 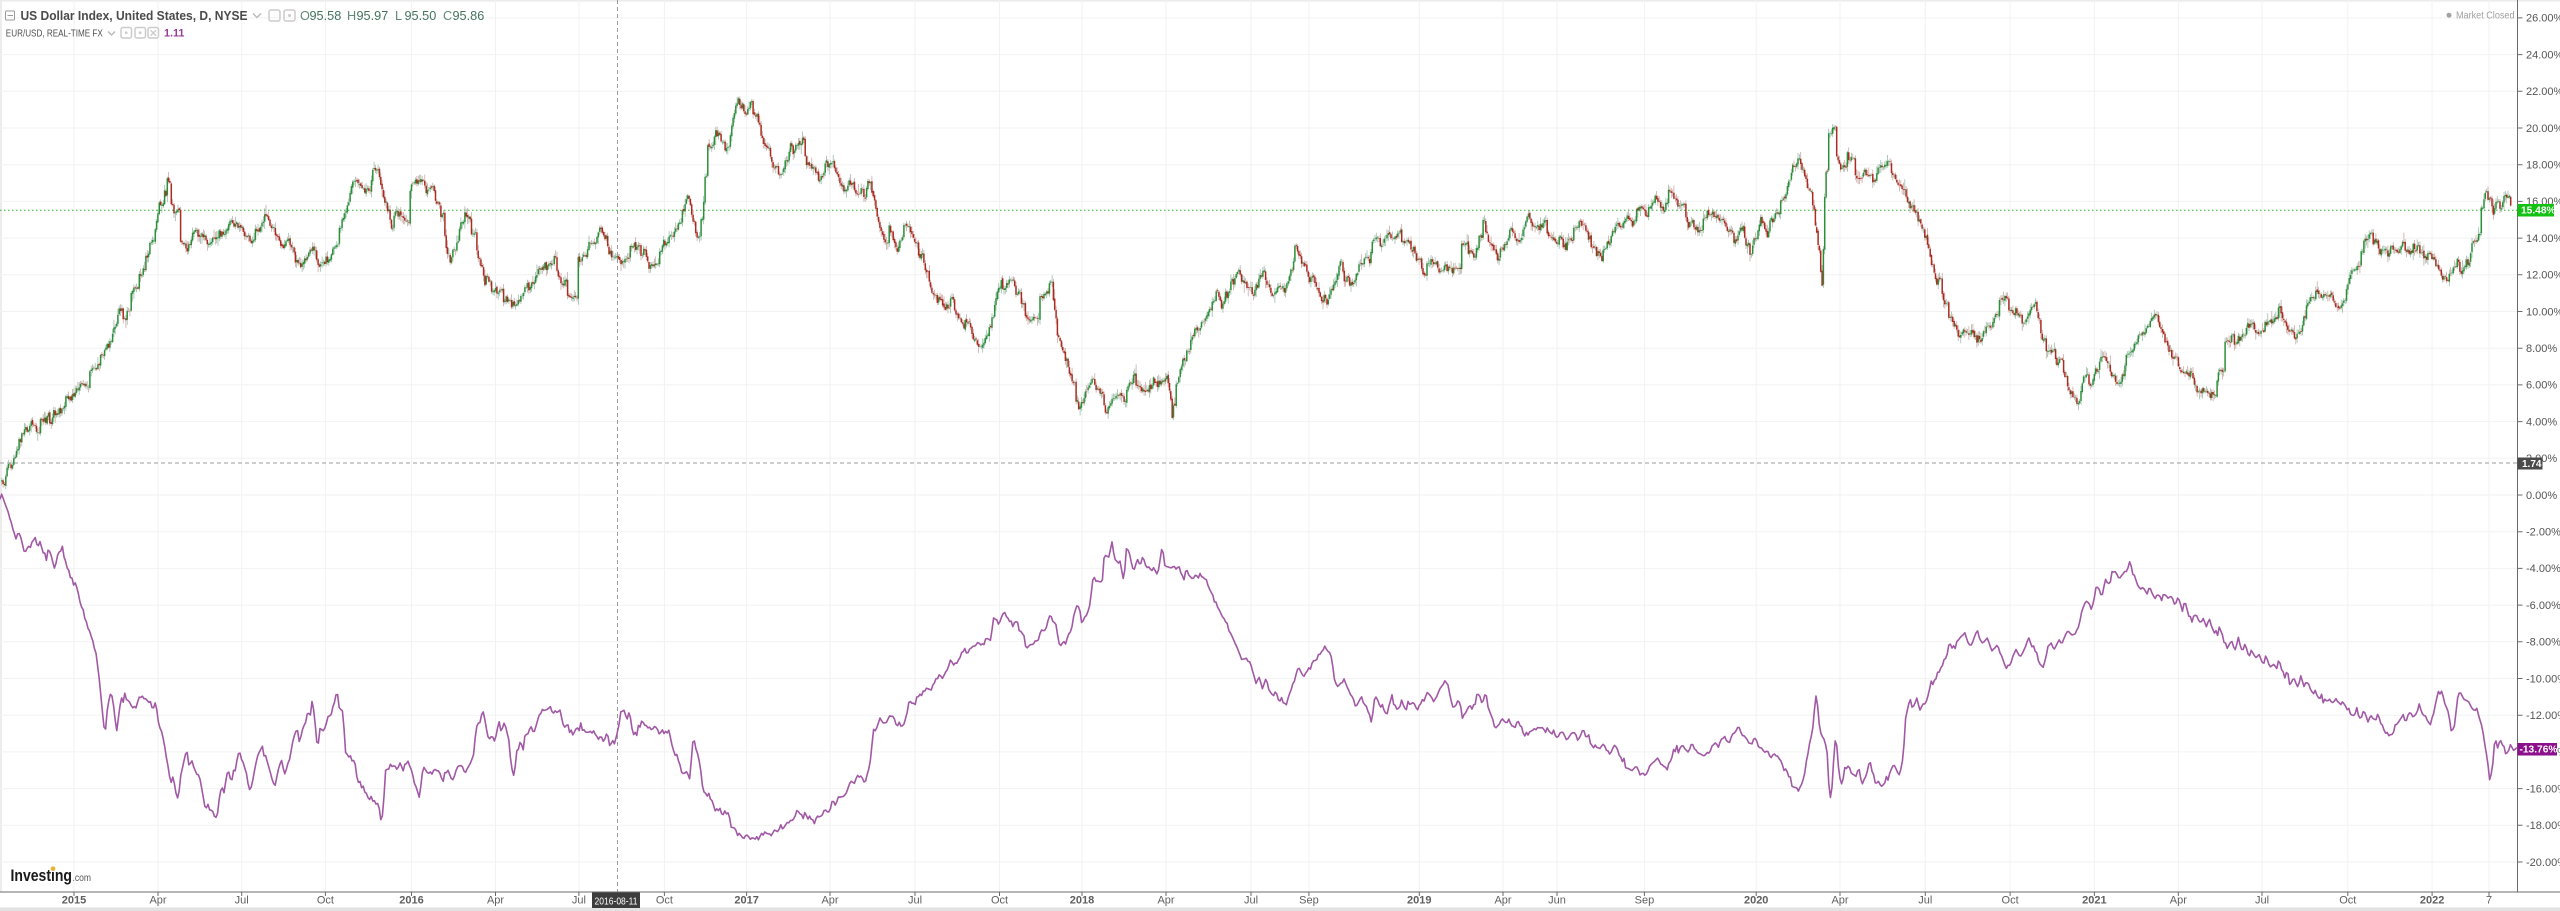 I want to click on svg-text: 0.00%, so click(x=2541, y=496).